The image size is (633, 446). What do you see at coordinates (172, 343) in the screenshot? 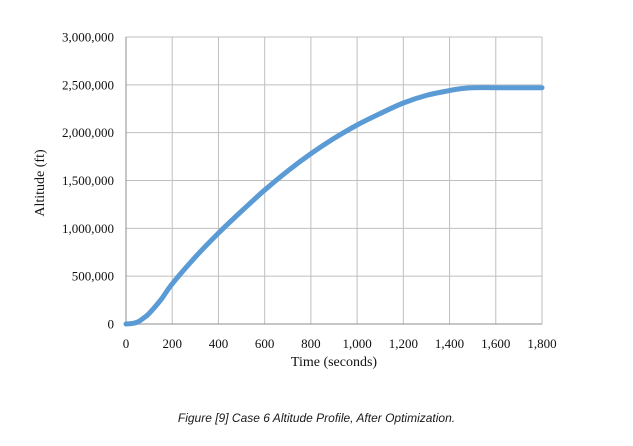
I see `x-tick-label: 200` at bounding box center [172, 343].